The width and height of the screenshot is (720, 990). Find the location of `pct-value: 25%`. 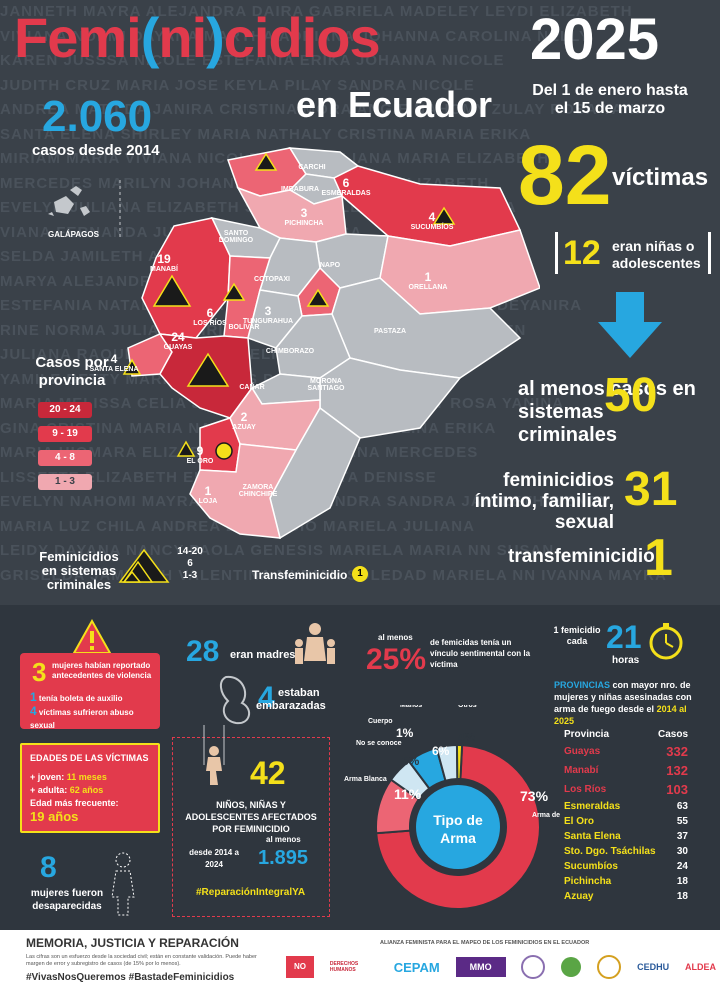

pct-value: 25% is located at coordinates (396, 659).